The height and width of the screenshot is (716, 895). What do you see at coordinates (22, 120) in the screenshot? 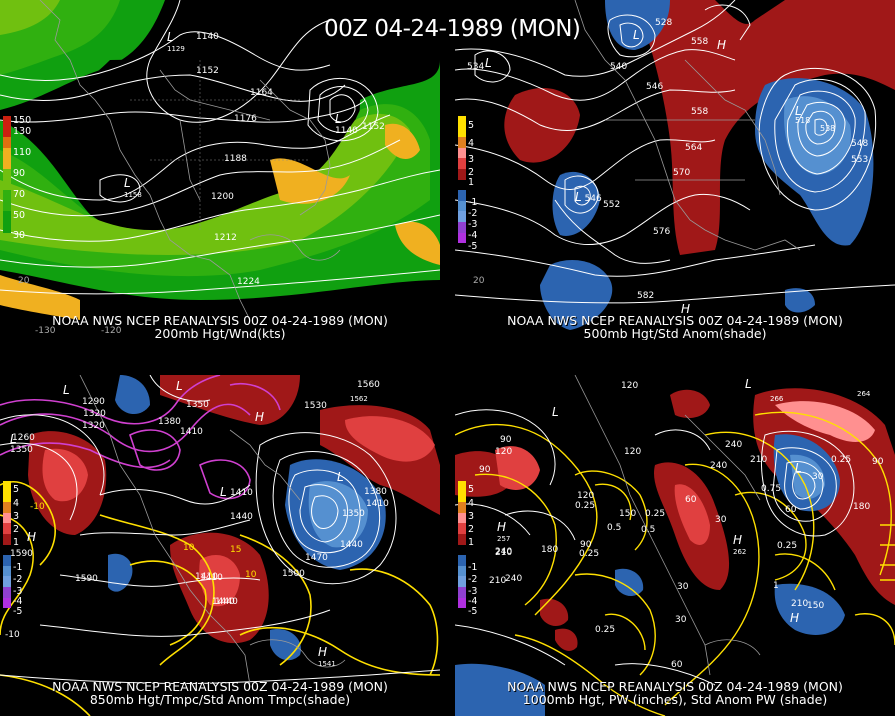
I see `colorbar-label: 150` at bounding box center [22, 120].